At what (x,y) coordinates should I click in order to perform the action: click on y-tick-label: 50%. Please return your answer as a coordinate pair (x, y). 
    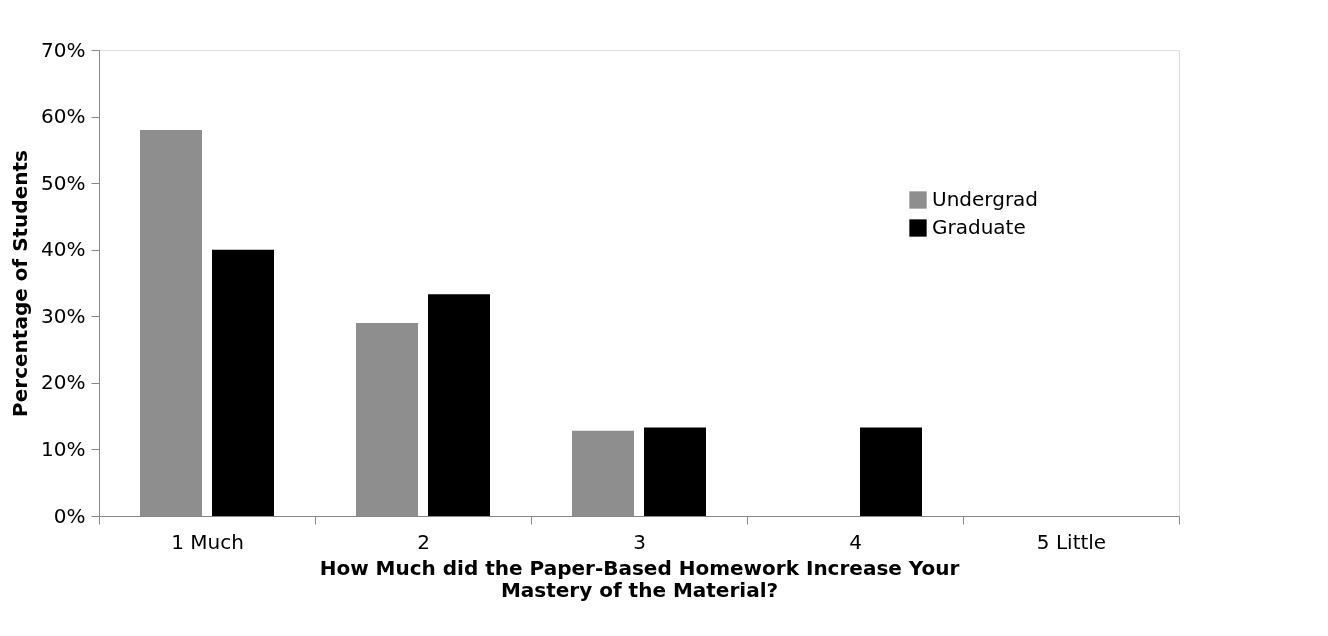
    Looking at the image, I should click on (63, 182).